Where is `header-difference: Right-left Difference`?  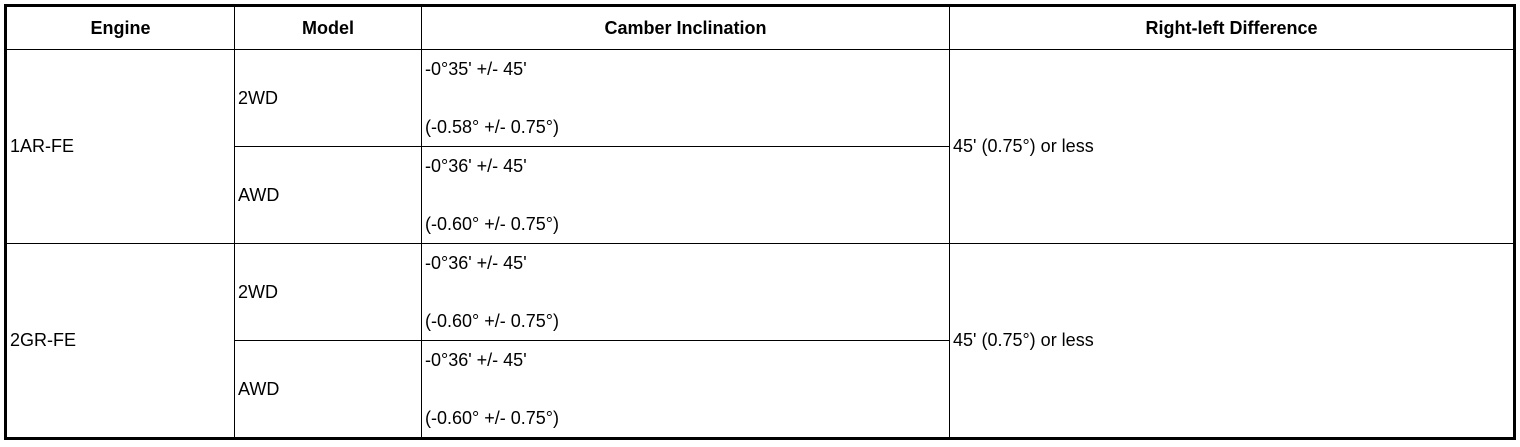 header-difference: Right-left Difference is located at coordinates (1232, 27).